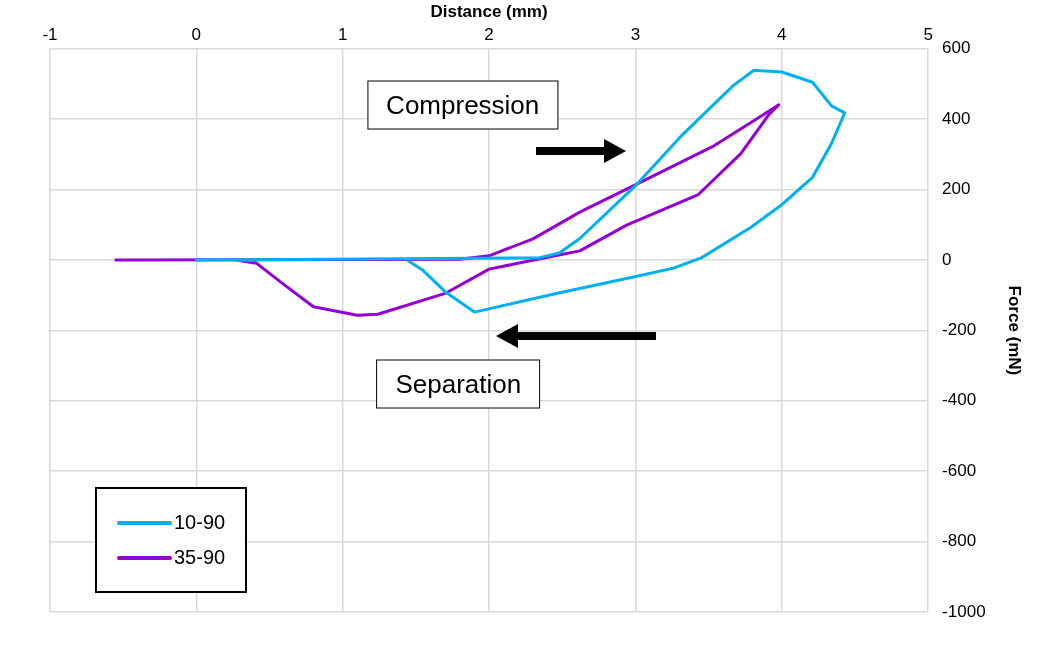  What do you see at coordinates (200, 522) in the screenshot?
I see `legend-label: 10-90` at bounding box center [200, 522].